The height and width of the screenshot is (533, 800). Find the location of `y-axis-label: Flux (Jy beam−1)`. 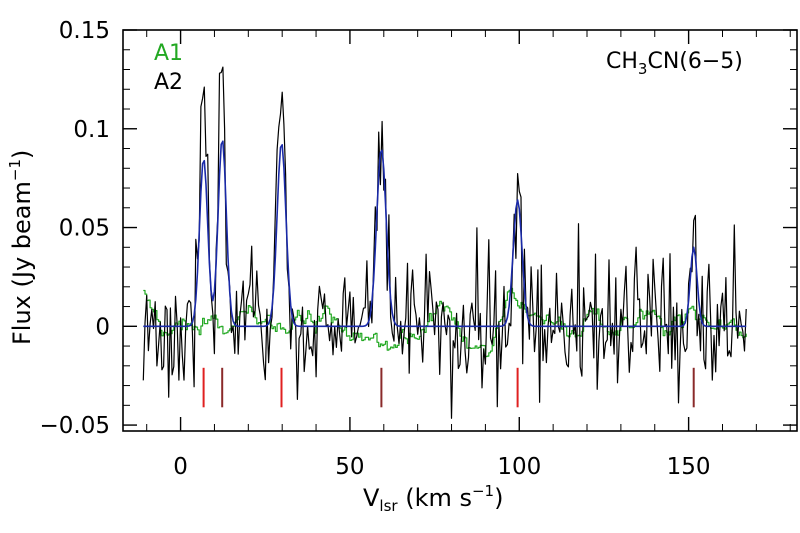

y-axis-label: Flux (Jy beam−1) is located at coordinates (21, 247).